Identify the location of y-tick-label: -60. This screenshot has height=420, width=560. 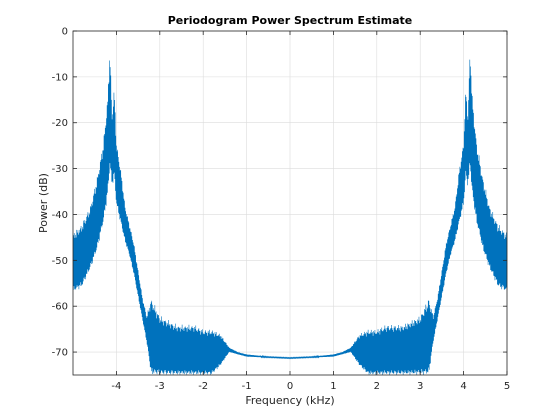
(60, 307).